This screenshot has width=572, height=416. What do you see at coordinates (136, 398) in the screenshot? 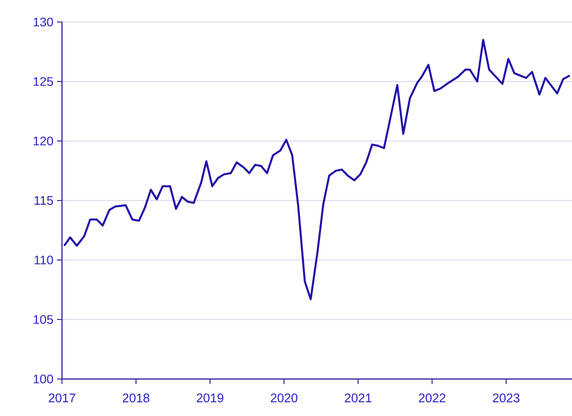
I see `x-tick-label: 2018` at bounding box center [136, 398].